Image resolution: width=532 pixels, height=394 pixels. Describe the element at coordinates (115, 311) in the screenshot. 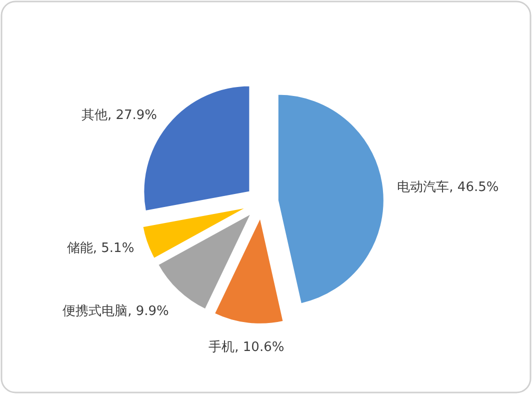

I see `slice-label: 便携式电脑, 9.9%` at that location.